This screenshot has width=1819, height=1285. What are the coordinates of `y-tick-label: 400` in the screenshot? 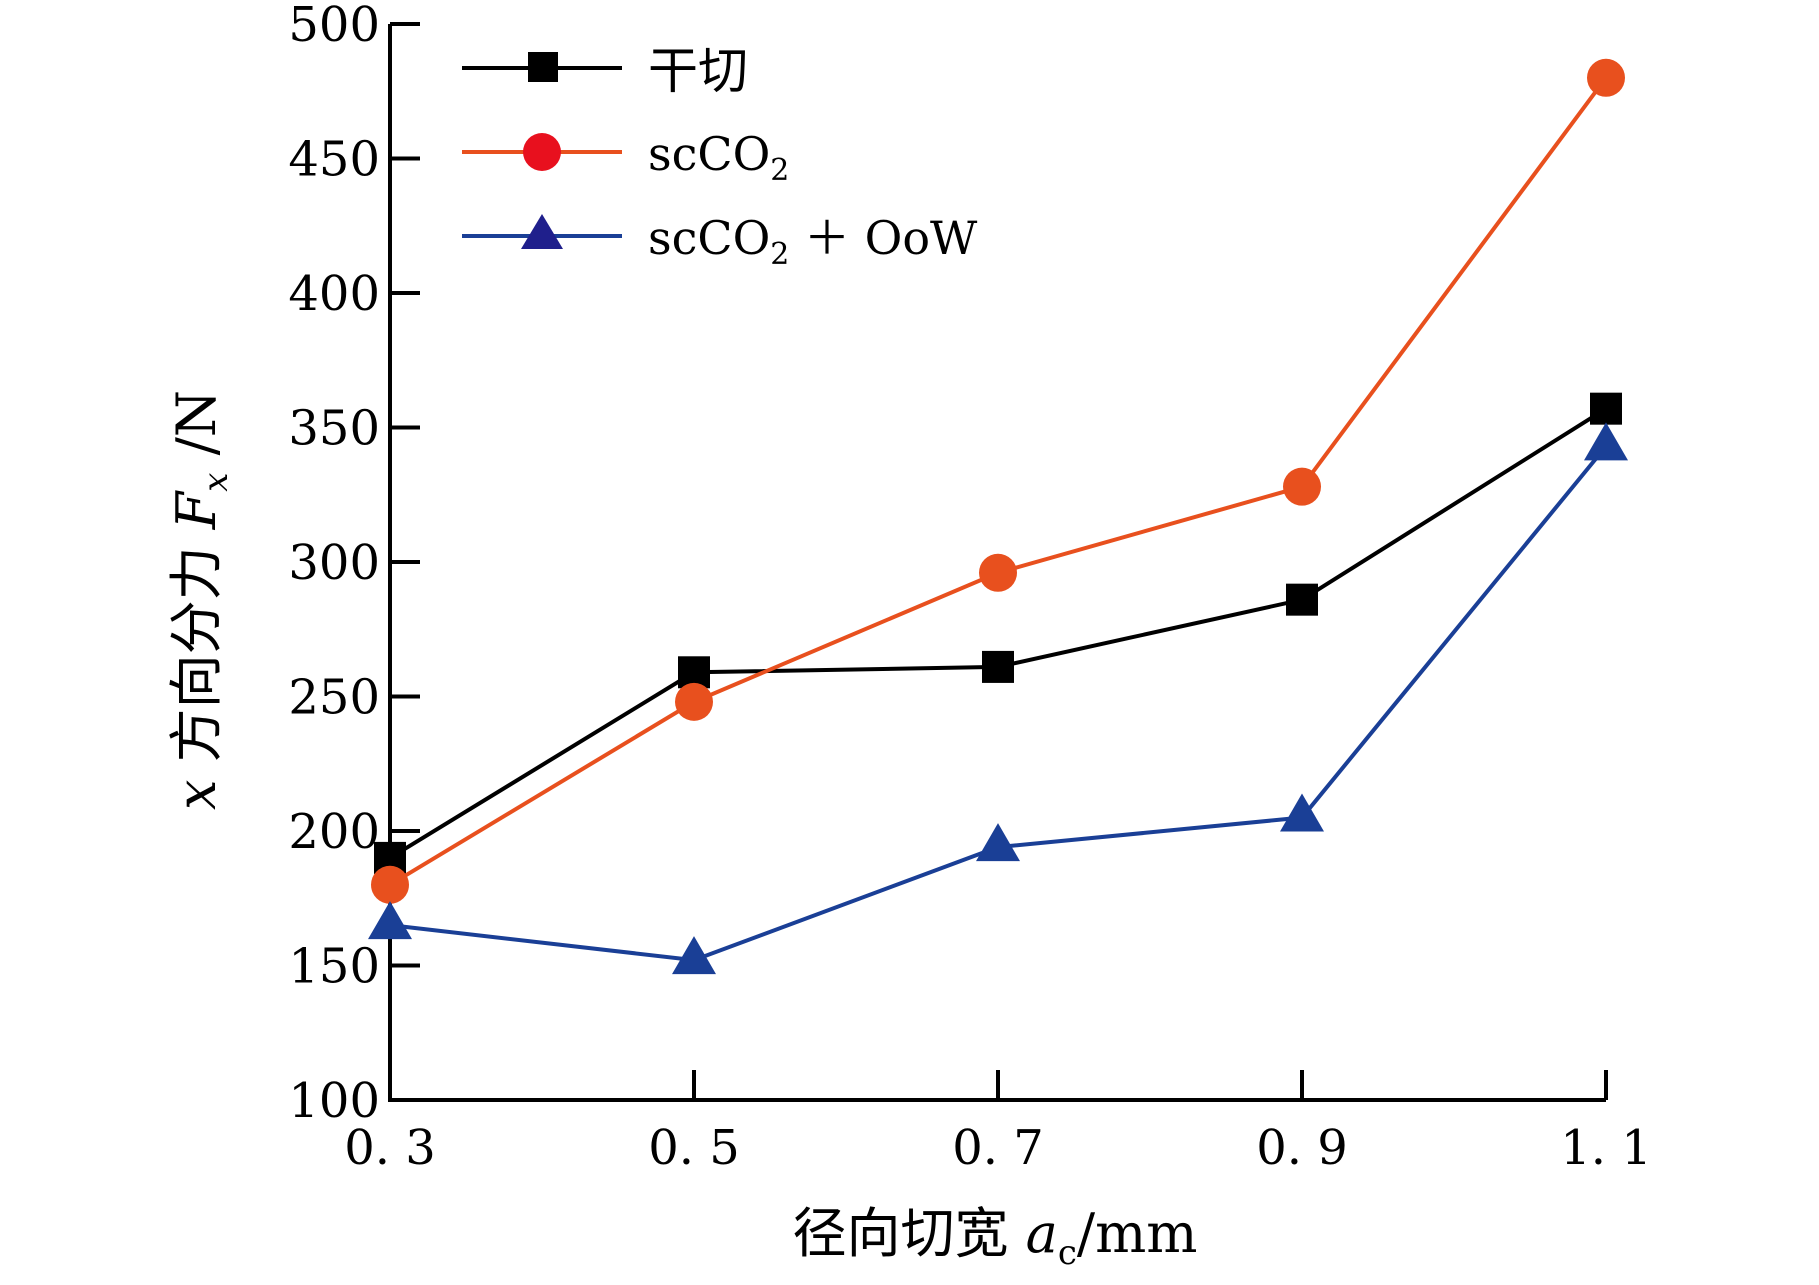 It's located at (334, 294).